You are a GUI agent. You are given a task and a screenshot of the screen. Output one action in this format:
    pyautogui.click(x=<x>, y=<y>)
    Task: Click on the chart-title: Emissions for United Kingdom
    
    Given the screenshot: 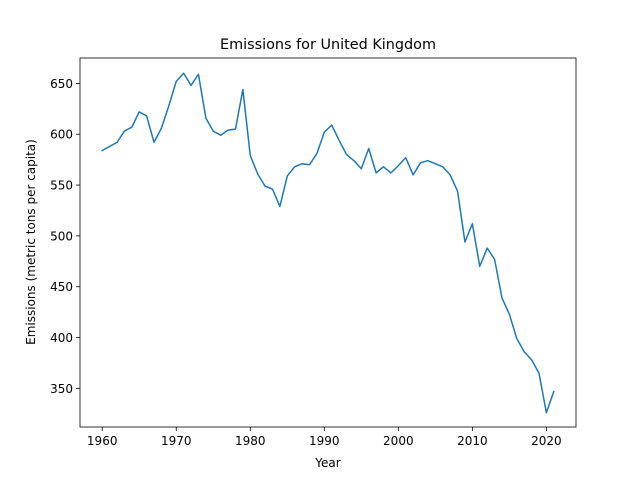 What is the action you would take?
    pyautogui.click(x=328, y=45)
    